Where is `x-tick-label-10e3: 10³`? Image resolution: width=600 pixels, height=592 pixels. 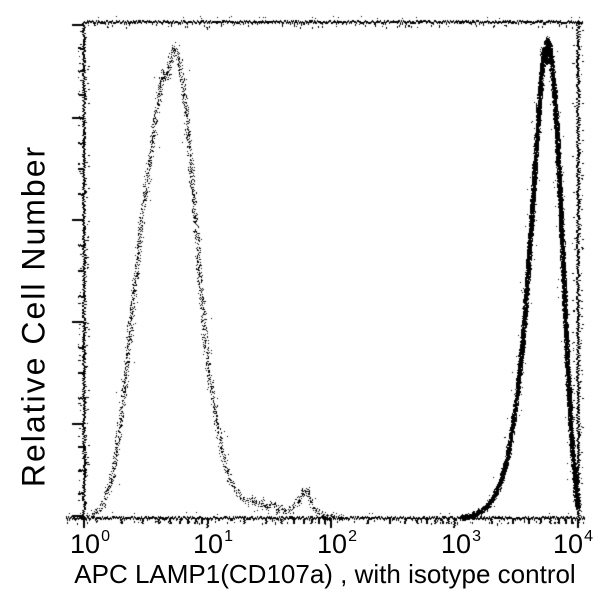
x-tick-label-10e3: 10³ is located at coordinates (461, 543).